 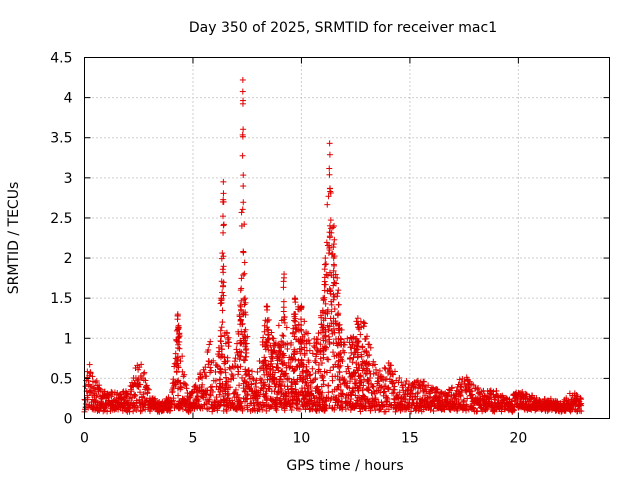 What do you see at coordinates (193, 439) in the screenshot?
I see `x-tick-label: 5` at bounding box center [193, 439].